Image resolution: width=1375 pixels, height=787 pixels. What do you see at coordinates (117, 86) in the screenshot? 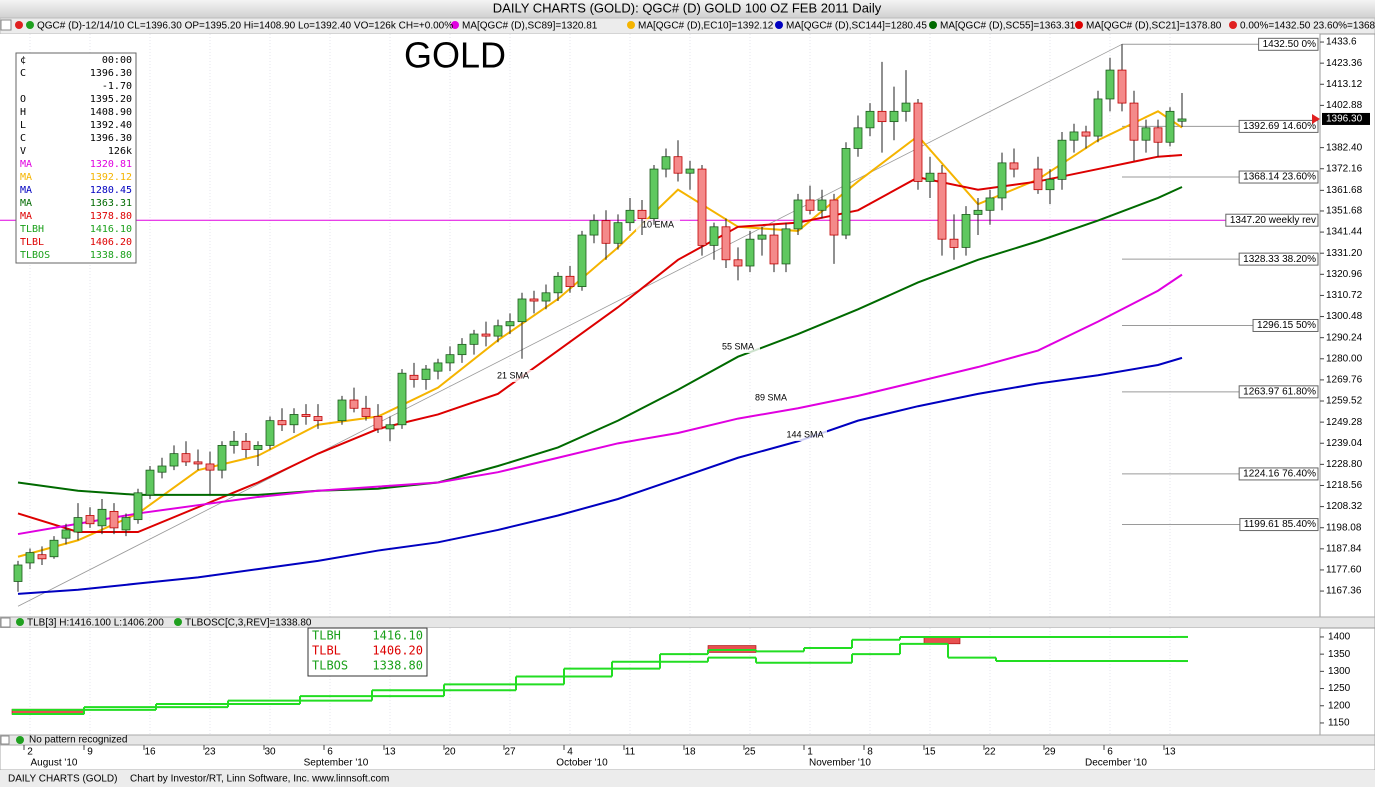
I see `data-window-value: -1.70` at bounding box center [117, 86].